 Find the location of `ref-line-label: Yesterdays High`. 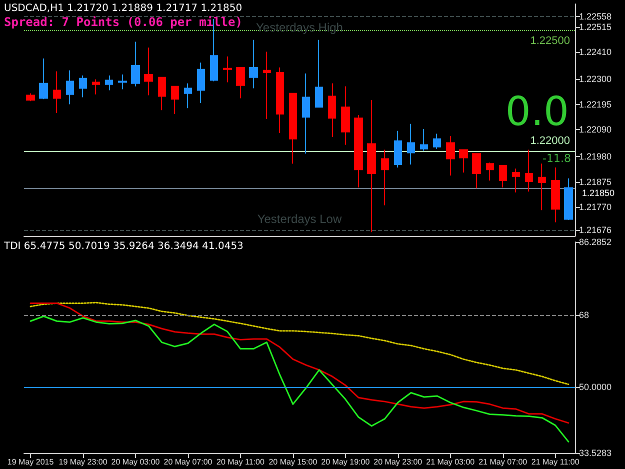

ref-line-label: Yesterdays High is located at coordinates (299, 27).